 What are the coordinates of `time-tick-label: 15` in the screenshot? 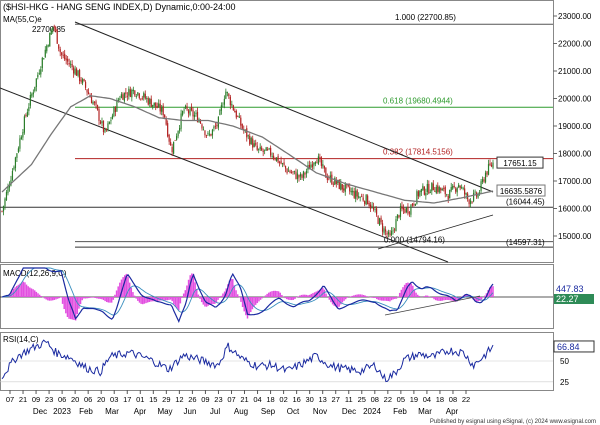 It's located at (153, 399).